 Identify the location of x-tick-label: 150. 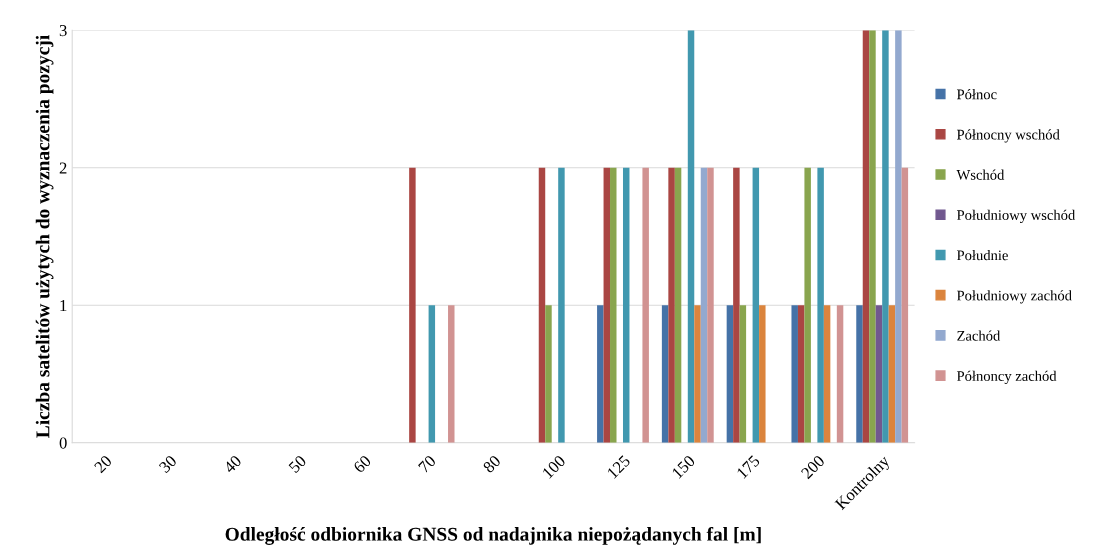
(683, 466).